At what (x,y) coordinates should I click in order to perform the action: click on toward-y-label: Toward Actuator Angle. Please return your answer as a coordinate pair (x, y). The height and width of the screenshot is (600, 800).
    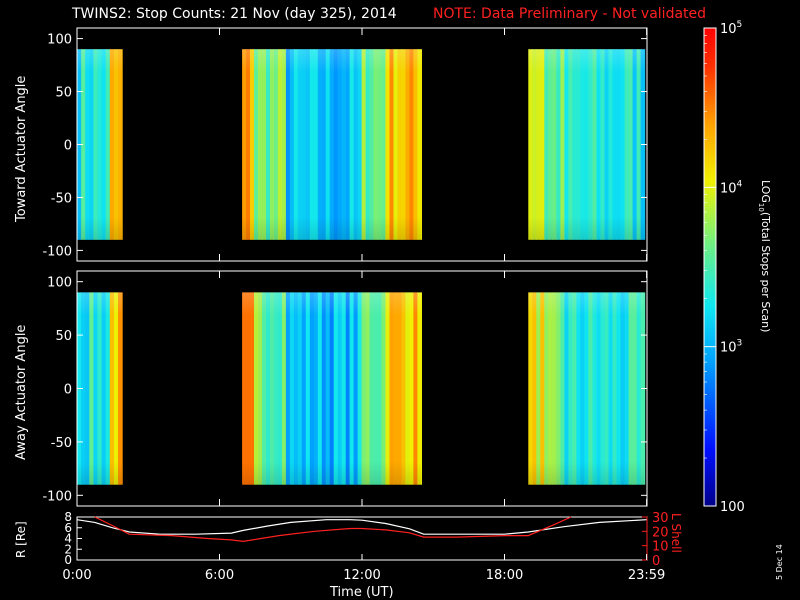
    Looking at the image, I should click on (21, 148).